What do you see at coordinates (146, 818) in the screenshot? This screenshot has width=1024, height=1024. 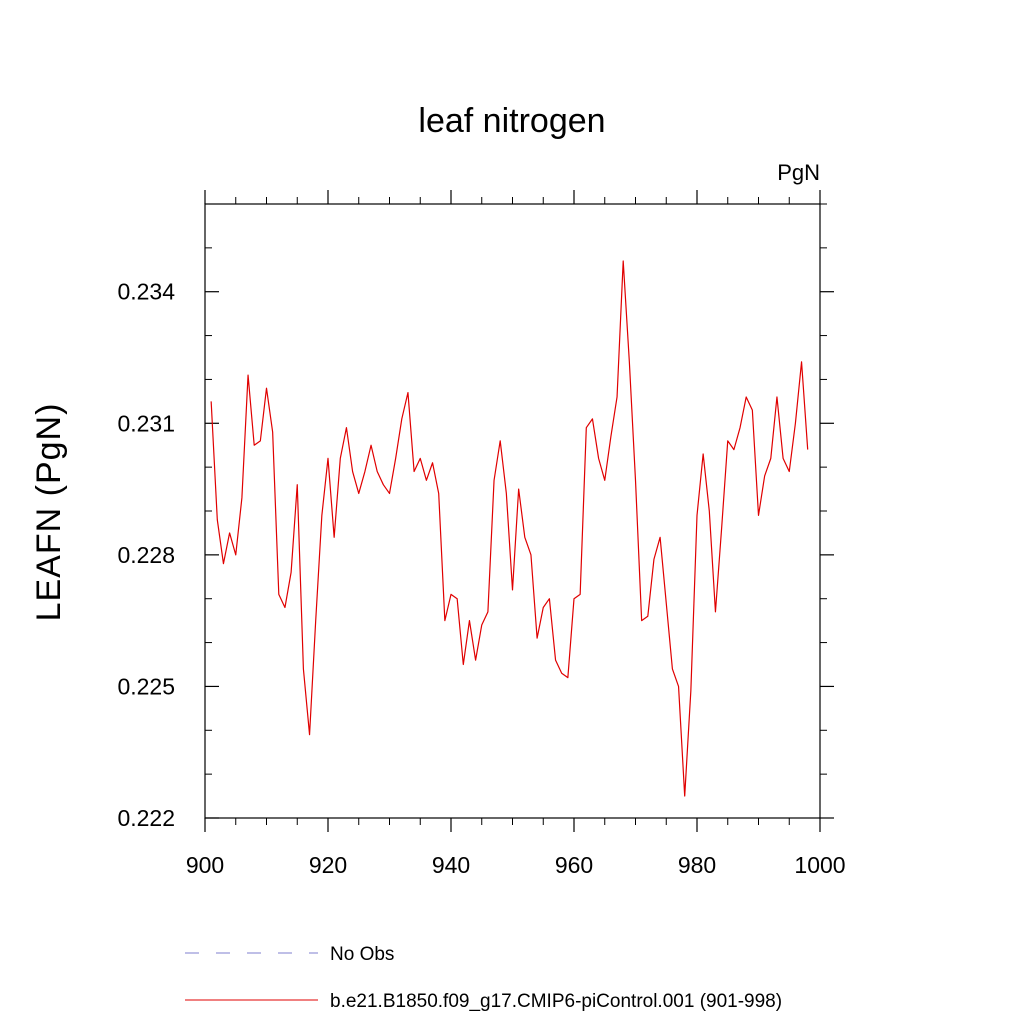 I see `y-tick-label: 0.222` at bounding box center [146, 818].